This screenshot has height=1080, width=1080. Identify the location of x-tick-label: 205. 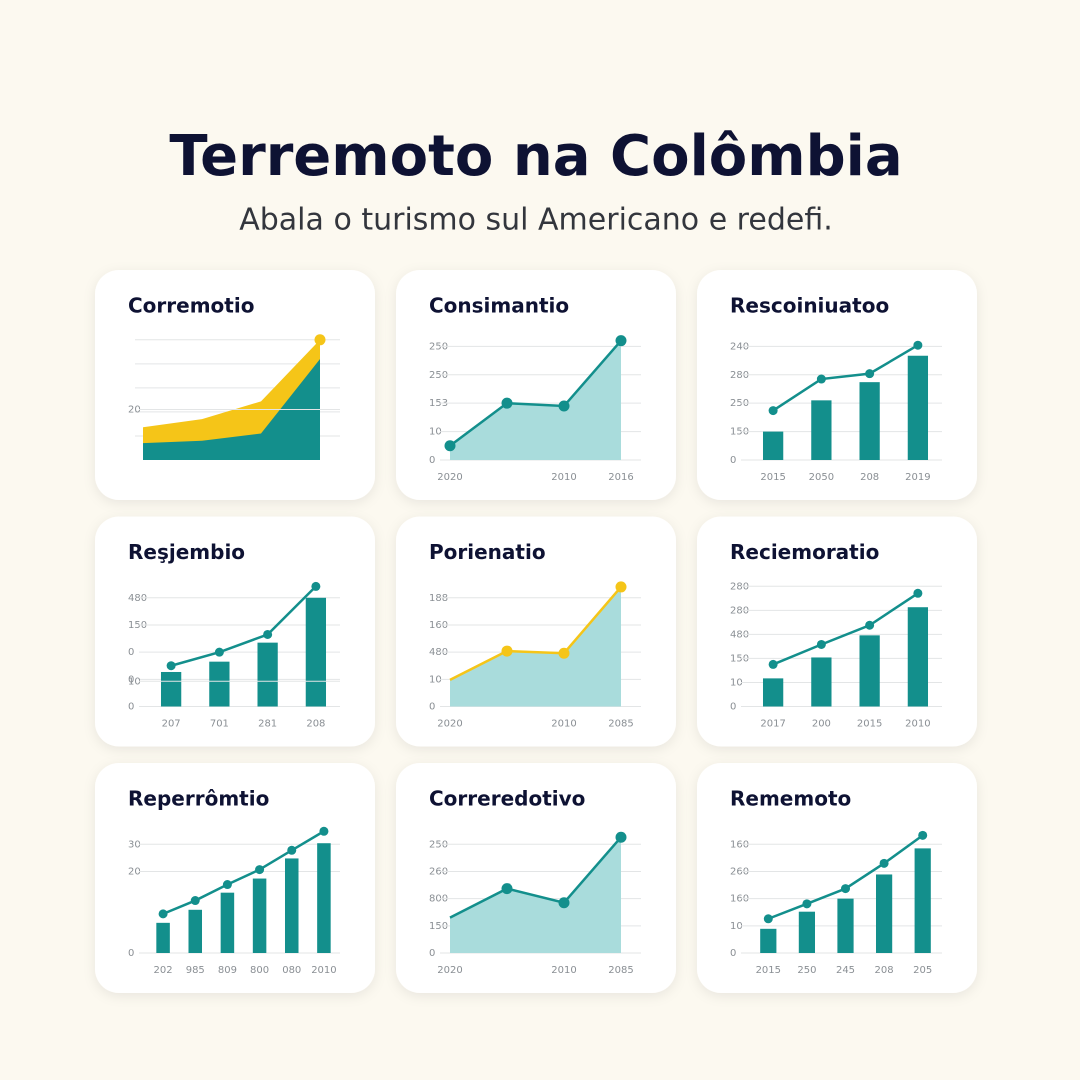
(922, 970).